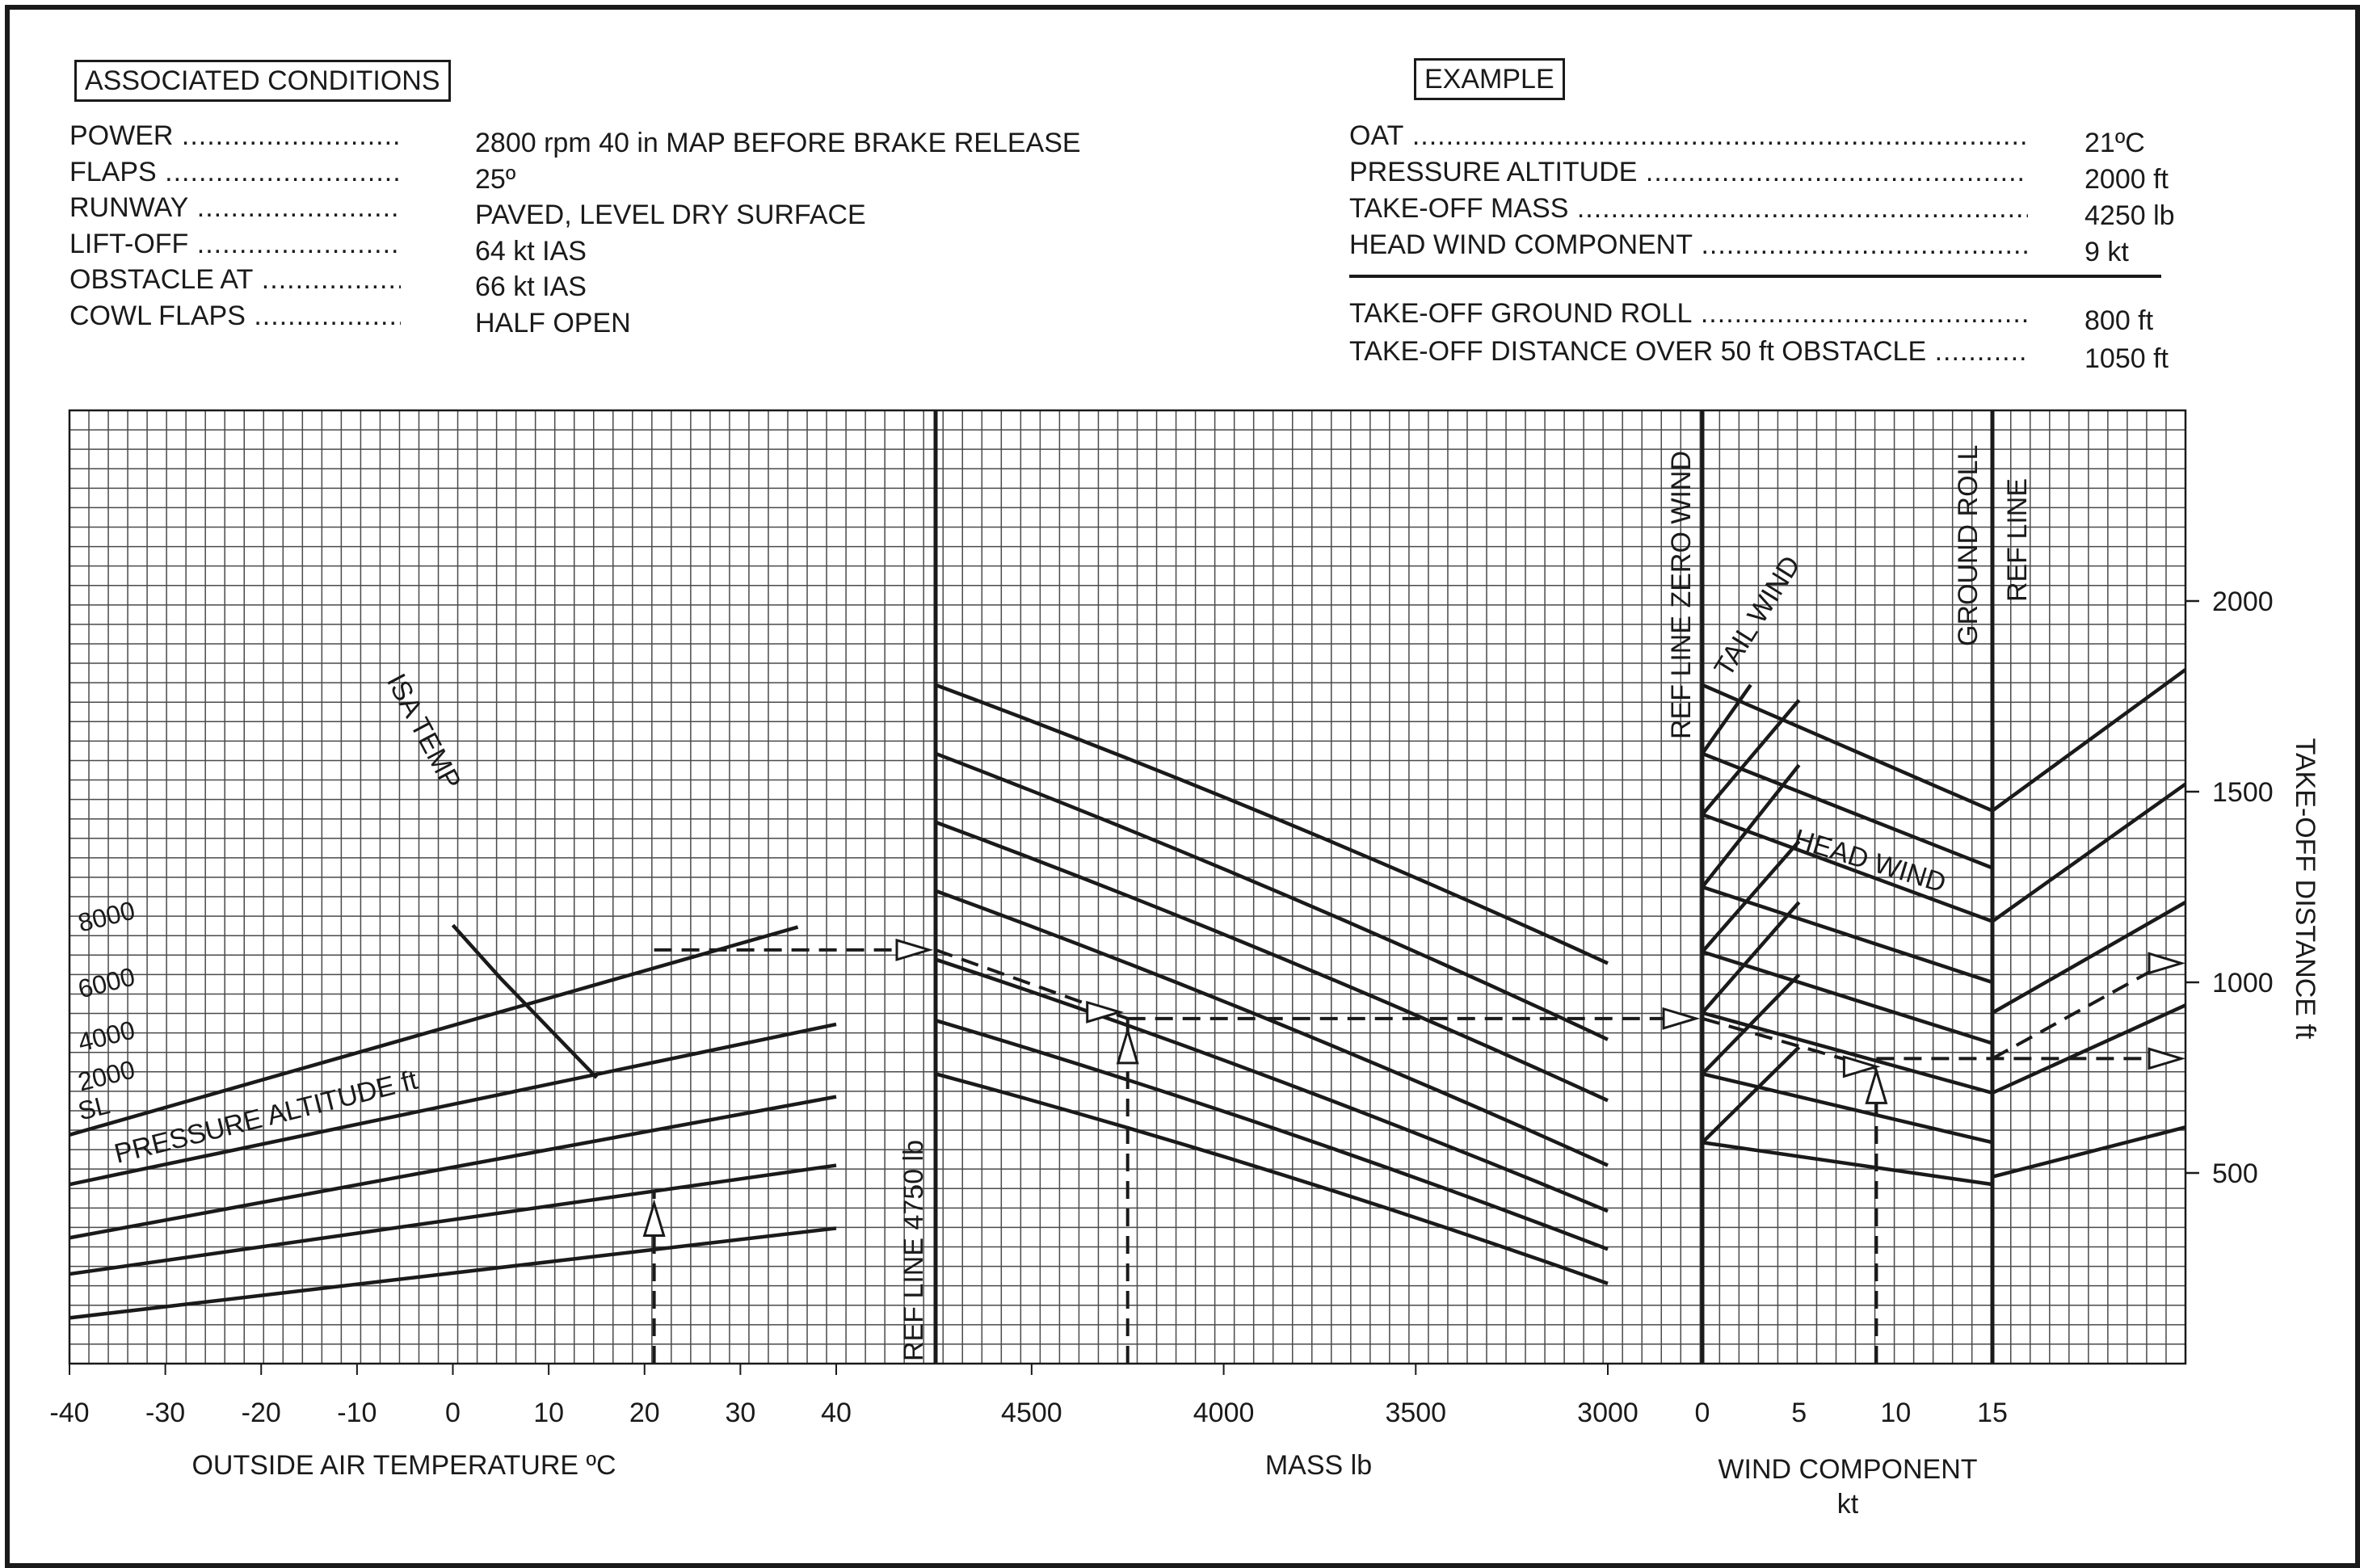 The width and height of the screenshot is (2360, 1568). What do you see at coordinates (2243, 792) in the screenshot?
I see `y-tick-label: 1500` at bounding box center [2243, 792].